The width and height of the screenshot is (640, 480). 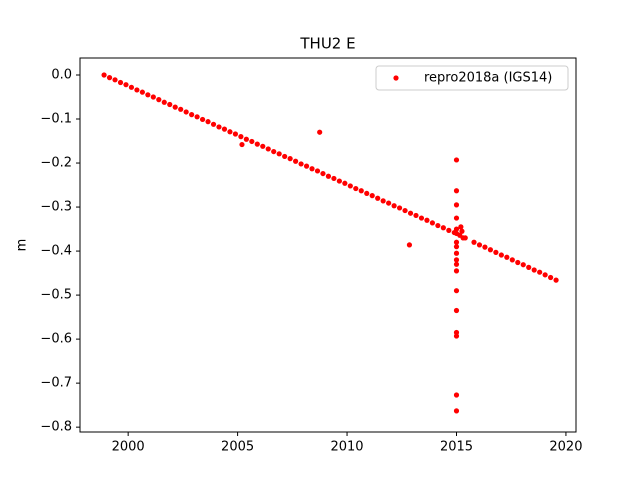 What do you see at coordinates (22, 245) in the screenshot?
I see `y-axis-label: m` at bounding box center [22, 245].